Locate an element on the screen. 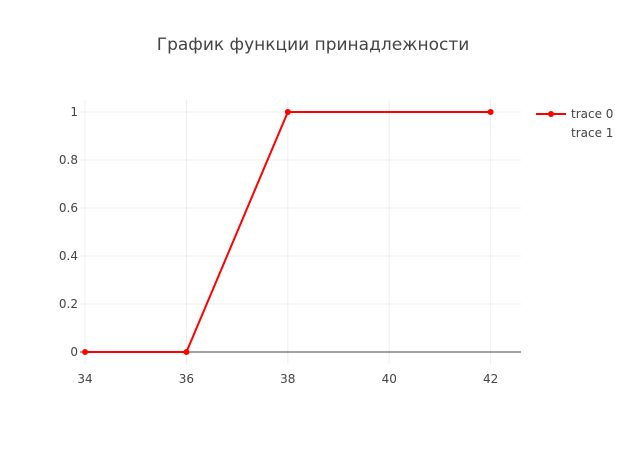  legend-label: trace 1 is located at coordinates (592, 133).